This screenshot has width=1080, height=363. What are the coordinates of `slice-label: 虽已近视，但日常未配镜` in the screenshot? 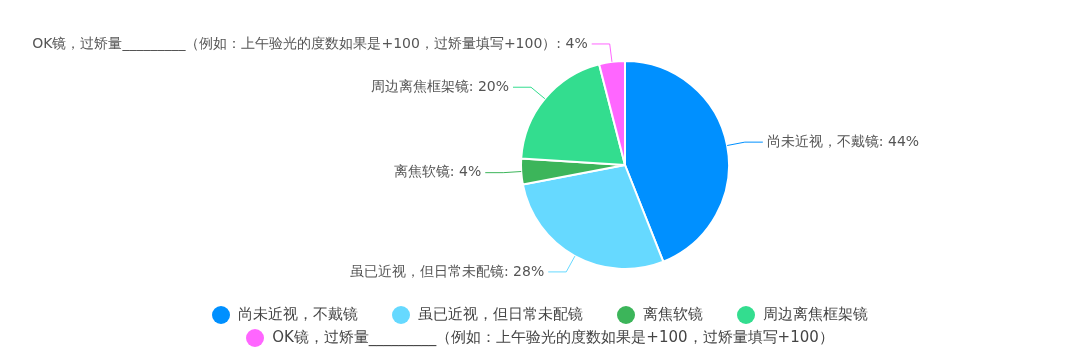 It's located at (426, 270).